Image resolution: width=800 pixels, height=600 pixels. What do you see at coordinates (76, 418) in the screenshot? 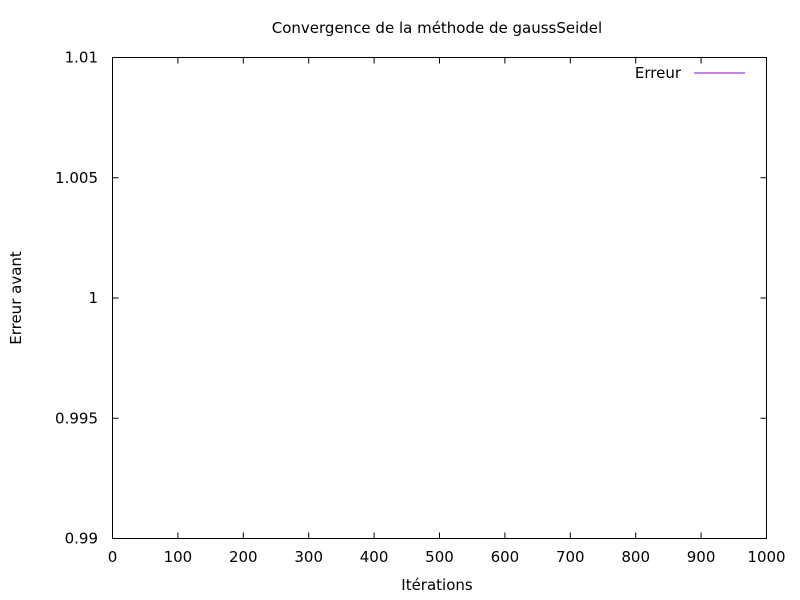
I see `y-tick-label: 0.995` at bounding box center [76, 418].